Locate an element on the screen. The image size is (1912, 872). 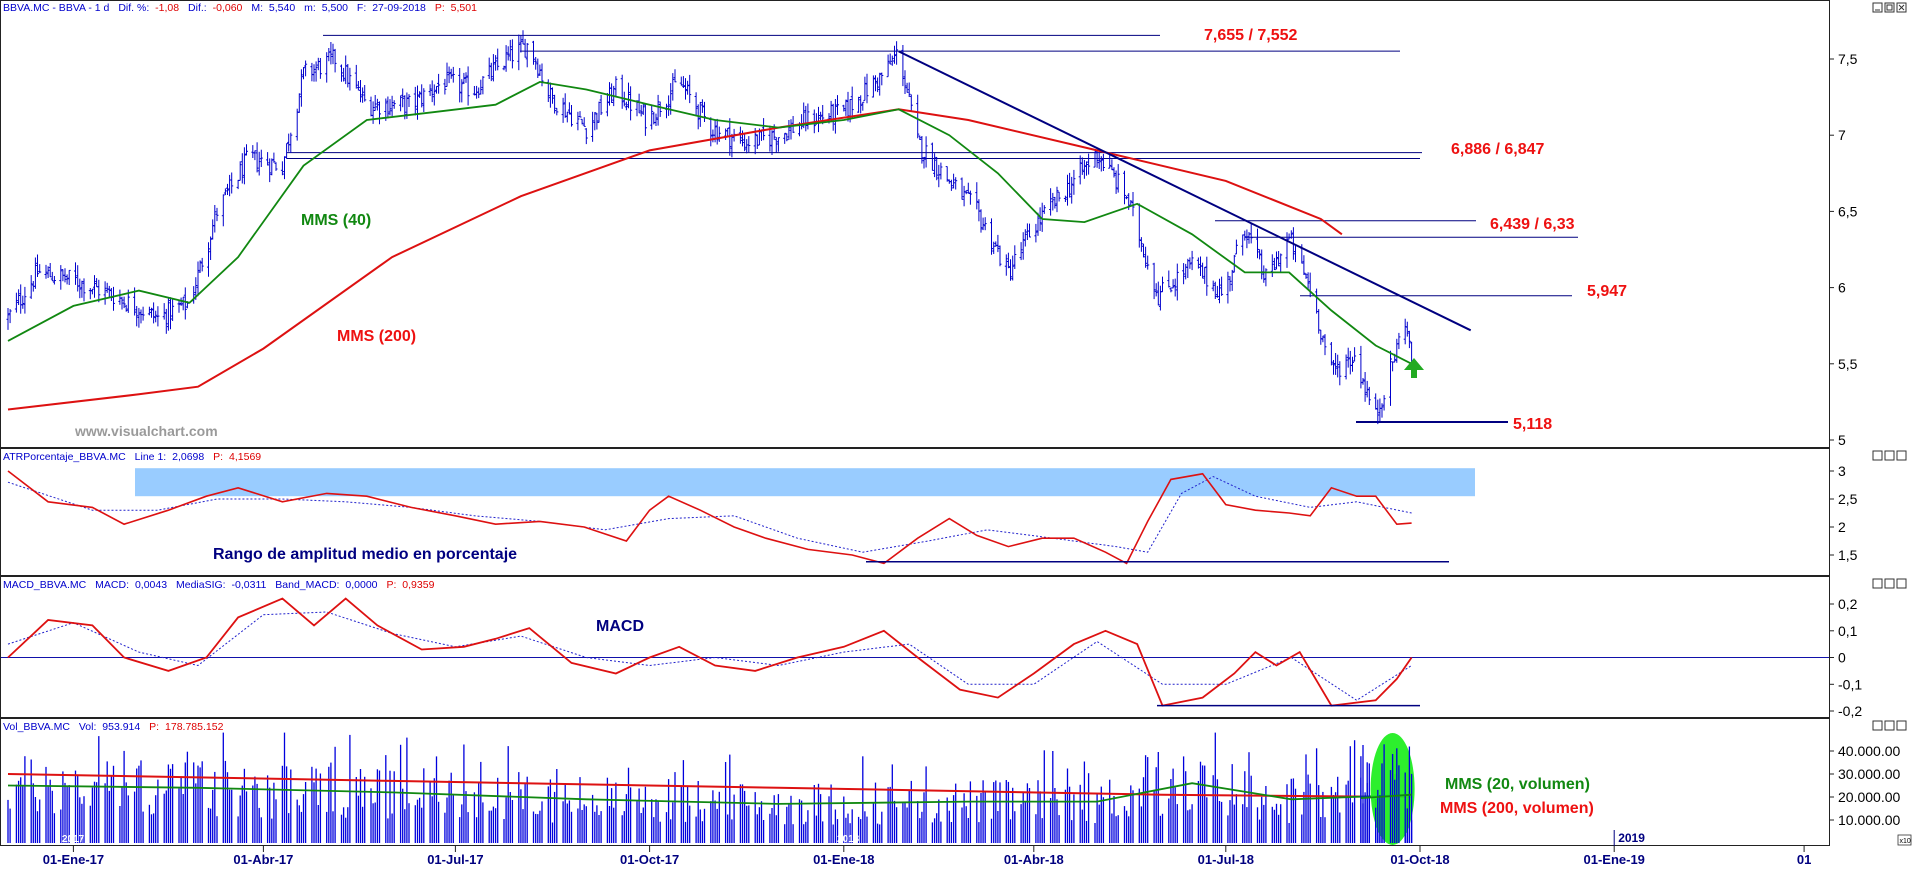
macd-header-name: MACD_BBVA.MC is located at coordinates (45, 585).